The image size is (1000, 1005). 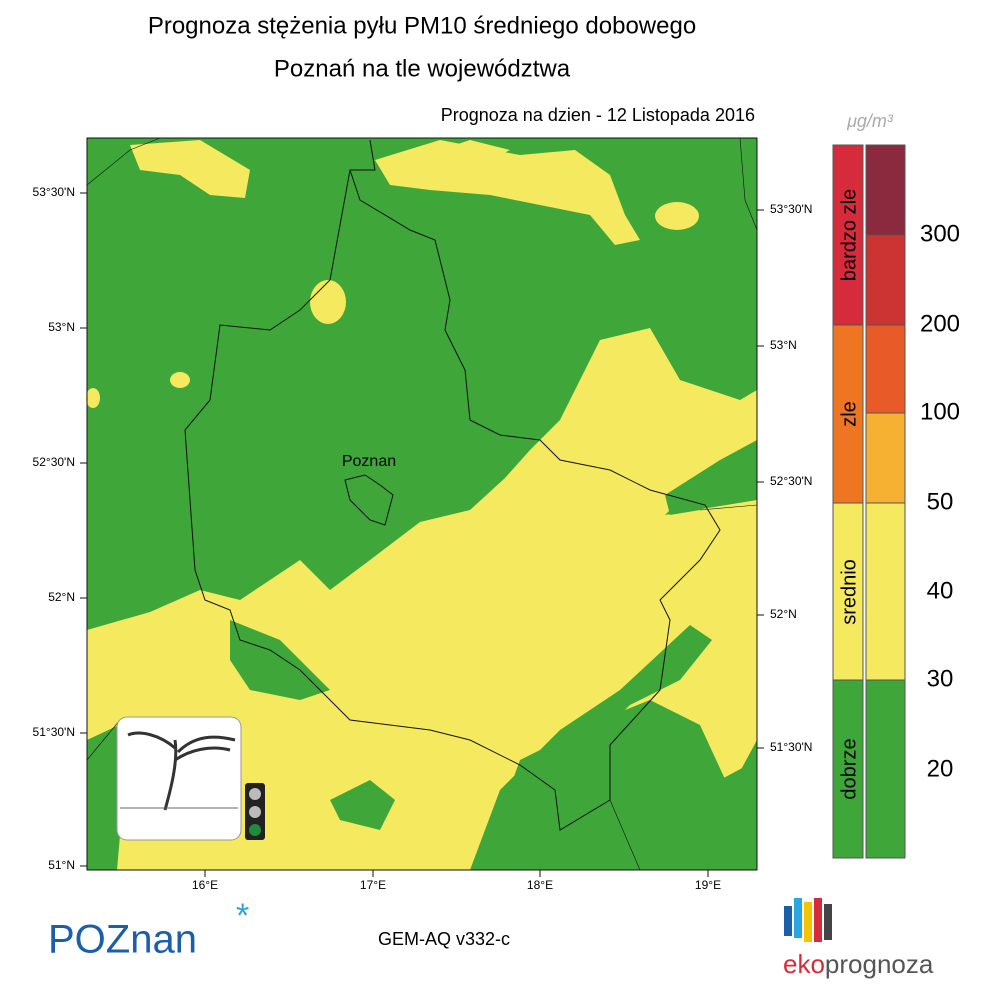 What do you see at coordinates (591, 747) in the screenshot?
I see `green-band` at bounding box center [591, 747].